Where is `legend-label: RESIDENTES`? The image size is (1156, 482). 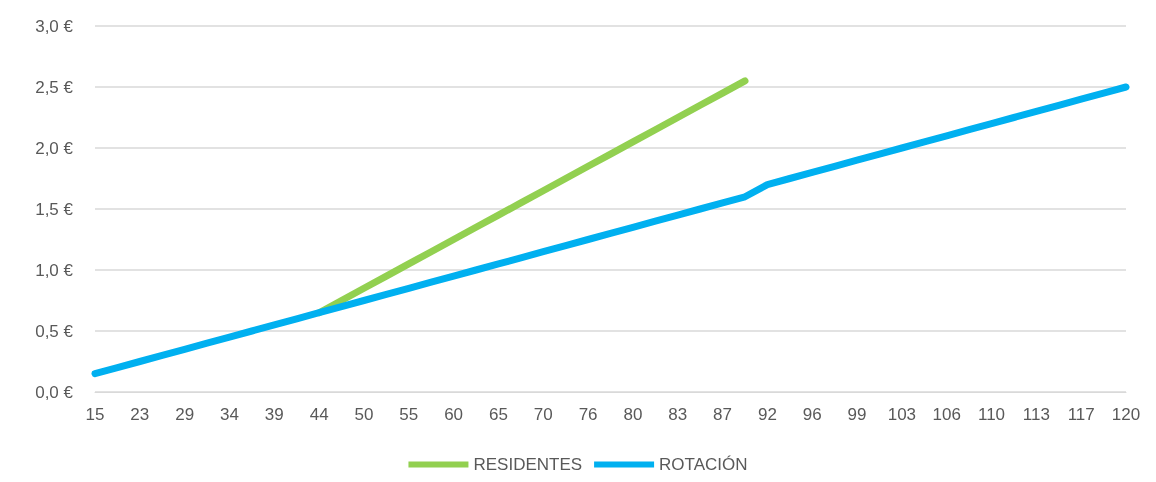 legend-label: RESIDENTES is located at coordinates (528, 464).